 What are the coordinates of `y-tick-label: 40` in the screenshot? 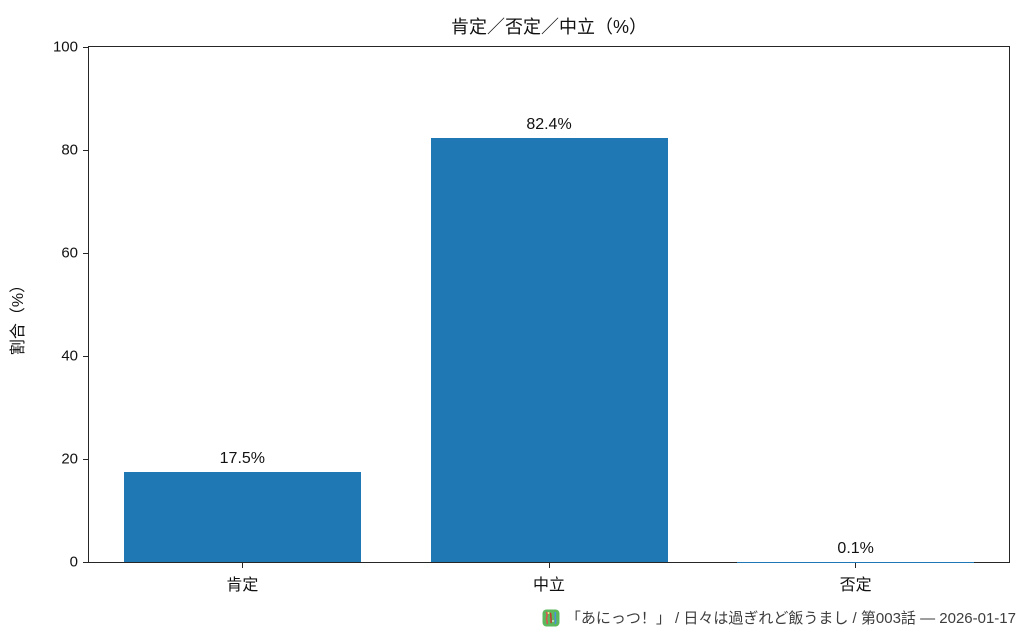 It's located at (69, 356).